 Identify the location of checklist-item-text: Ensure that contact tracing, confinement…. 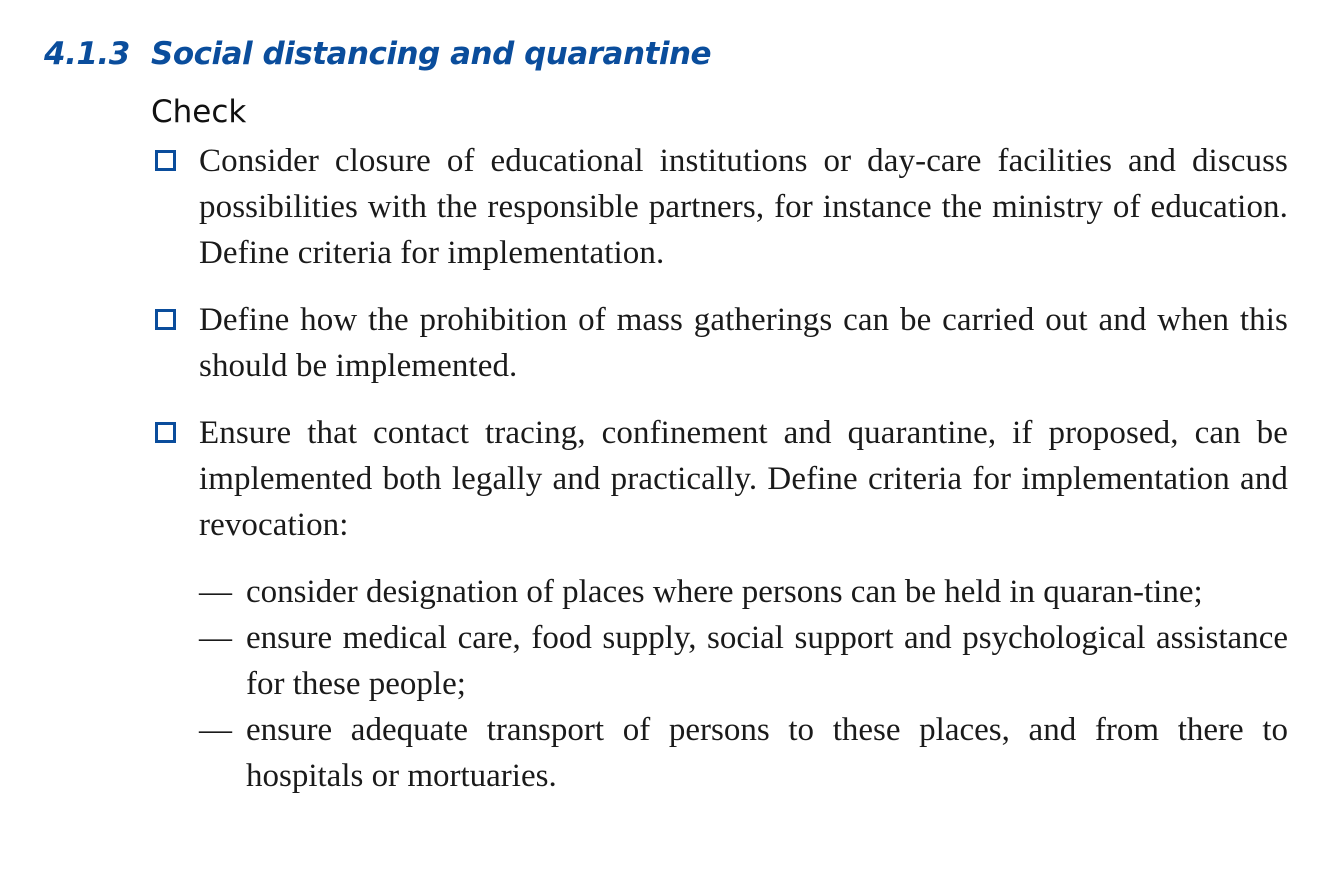
(743, 479).